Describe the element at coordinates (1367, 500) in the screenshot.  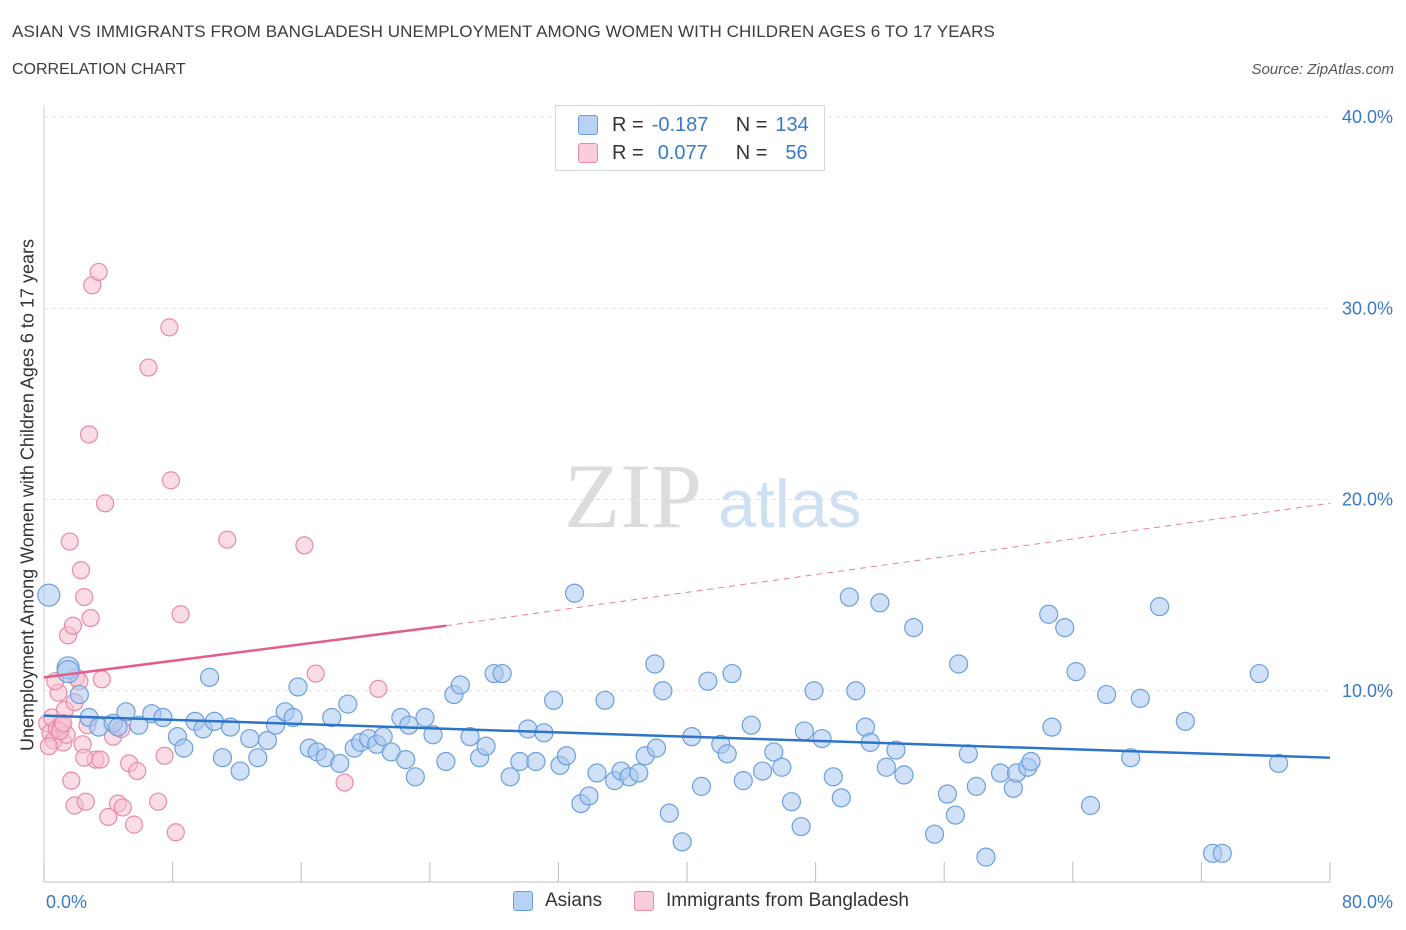
I see `y-tick-label: 20.0%` at that location.